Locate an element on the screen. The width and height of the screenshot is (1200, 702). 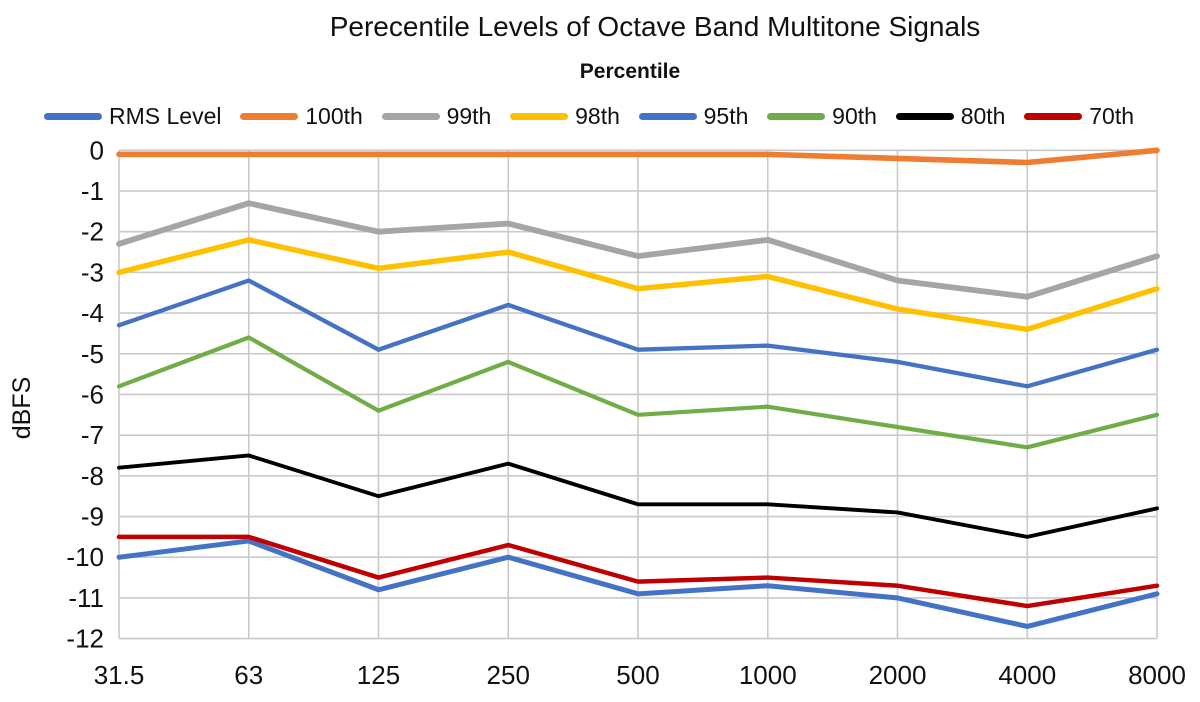
legend-item-70th: 70th is located at coordinates (1079, 116).